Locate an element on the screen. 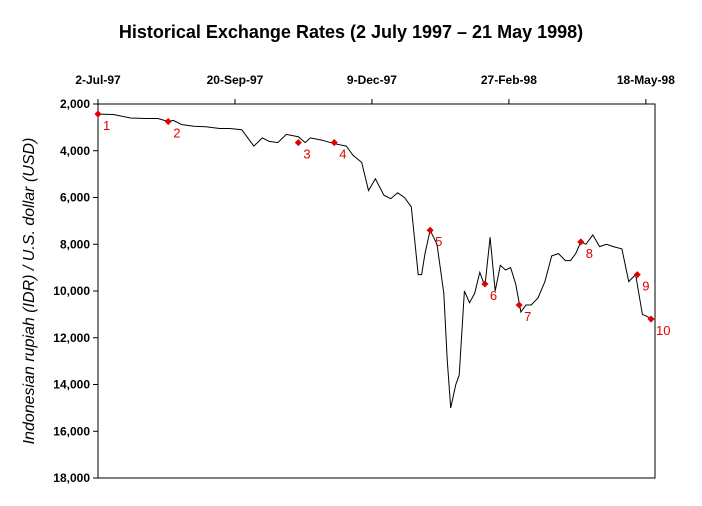 The width and height of the screenshot is (702, 506). annotation-label: 8 is located at coordinates (589, 253).